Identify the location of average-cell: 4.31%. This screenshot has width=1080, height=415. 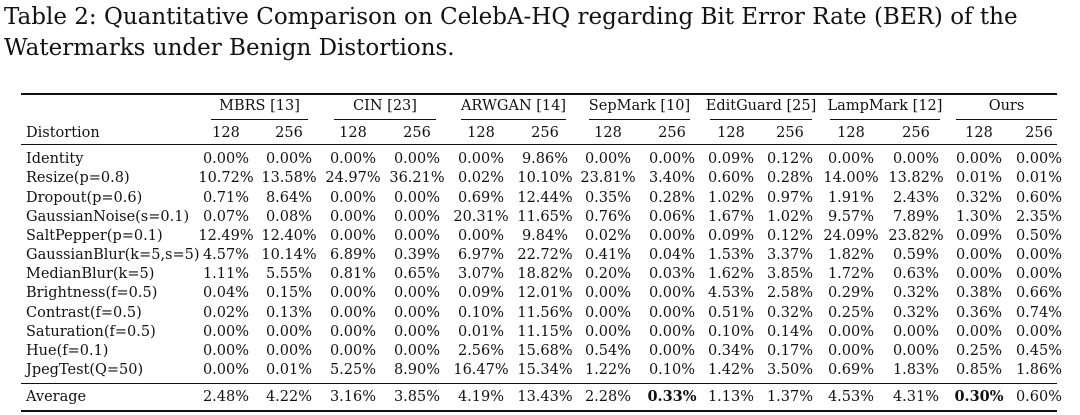
(916, 397).